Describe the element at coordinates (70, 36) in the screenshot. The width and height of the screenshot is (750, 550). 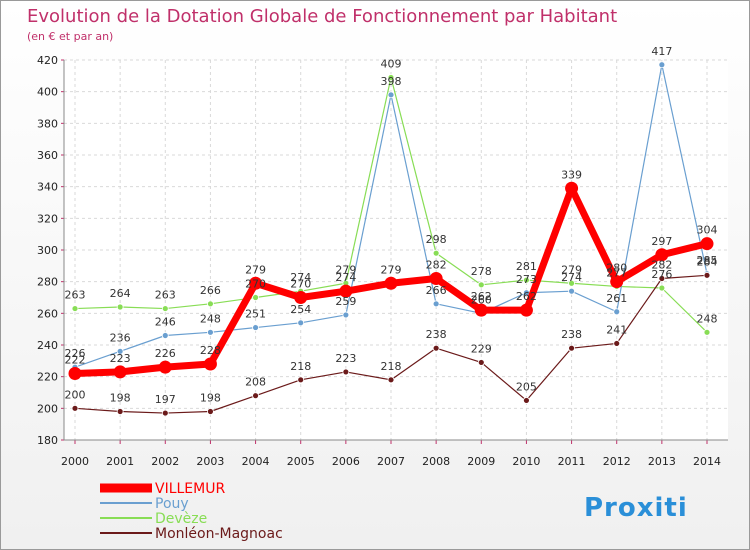
I see `chart-subtitle: (en € et par an)` at that location.